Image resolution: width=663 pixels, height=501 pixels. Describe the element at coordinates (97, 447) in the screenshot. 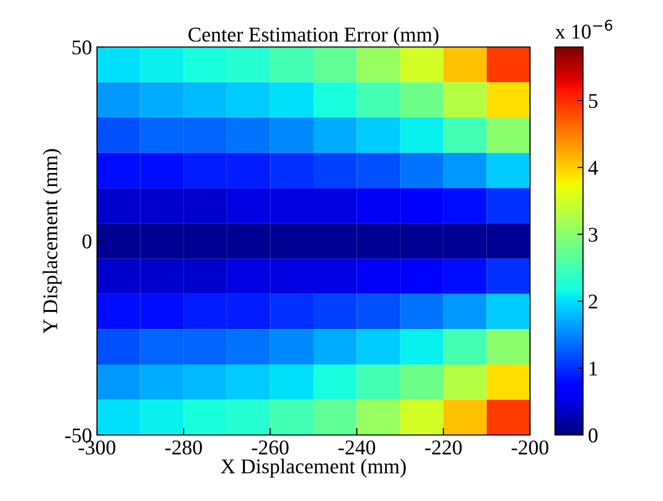

I see `x-tick-label: -300` at that location.